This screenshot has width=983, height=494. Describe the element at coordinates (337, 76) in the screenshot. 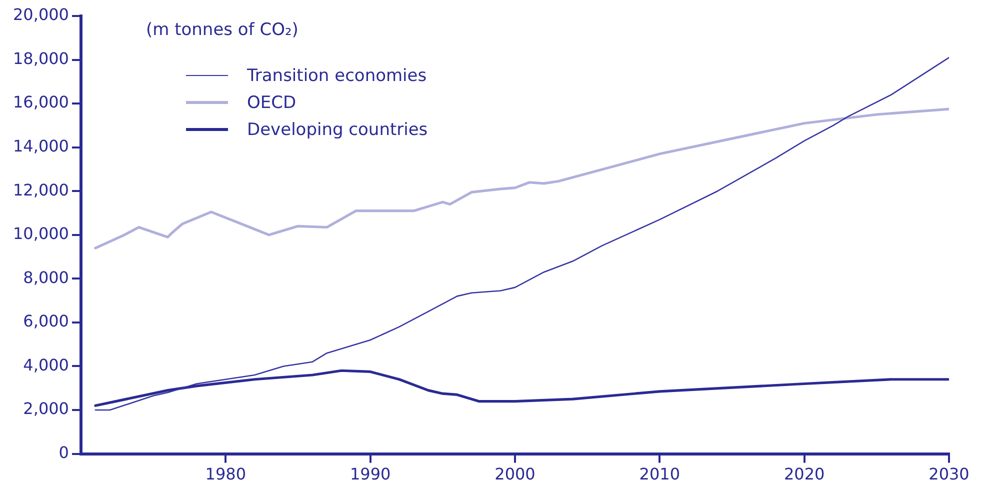

I see `legend-label: Transition economies` at that location.